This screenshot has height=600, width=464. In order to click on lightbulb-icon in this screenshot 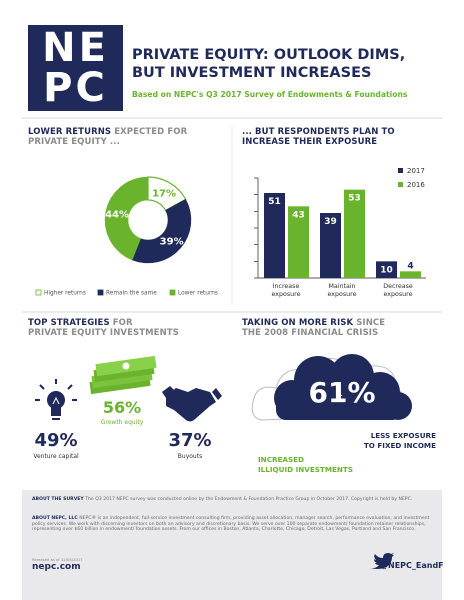, I will do `click(56, 399)`.